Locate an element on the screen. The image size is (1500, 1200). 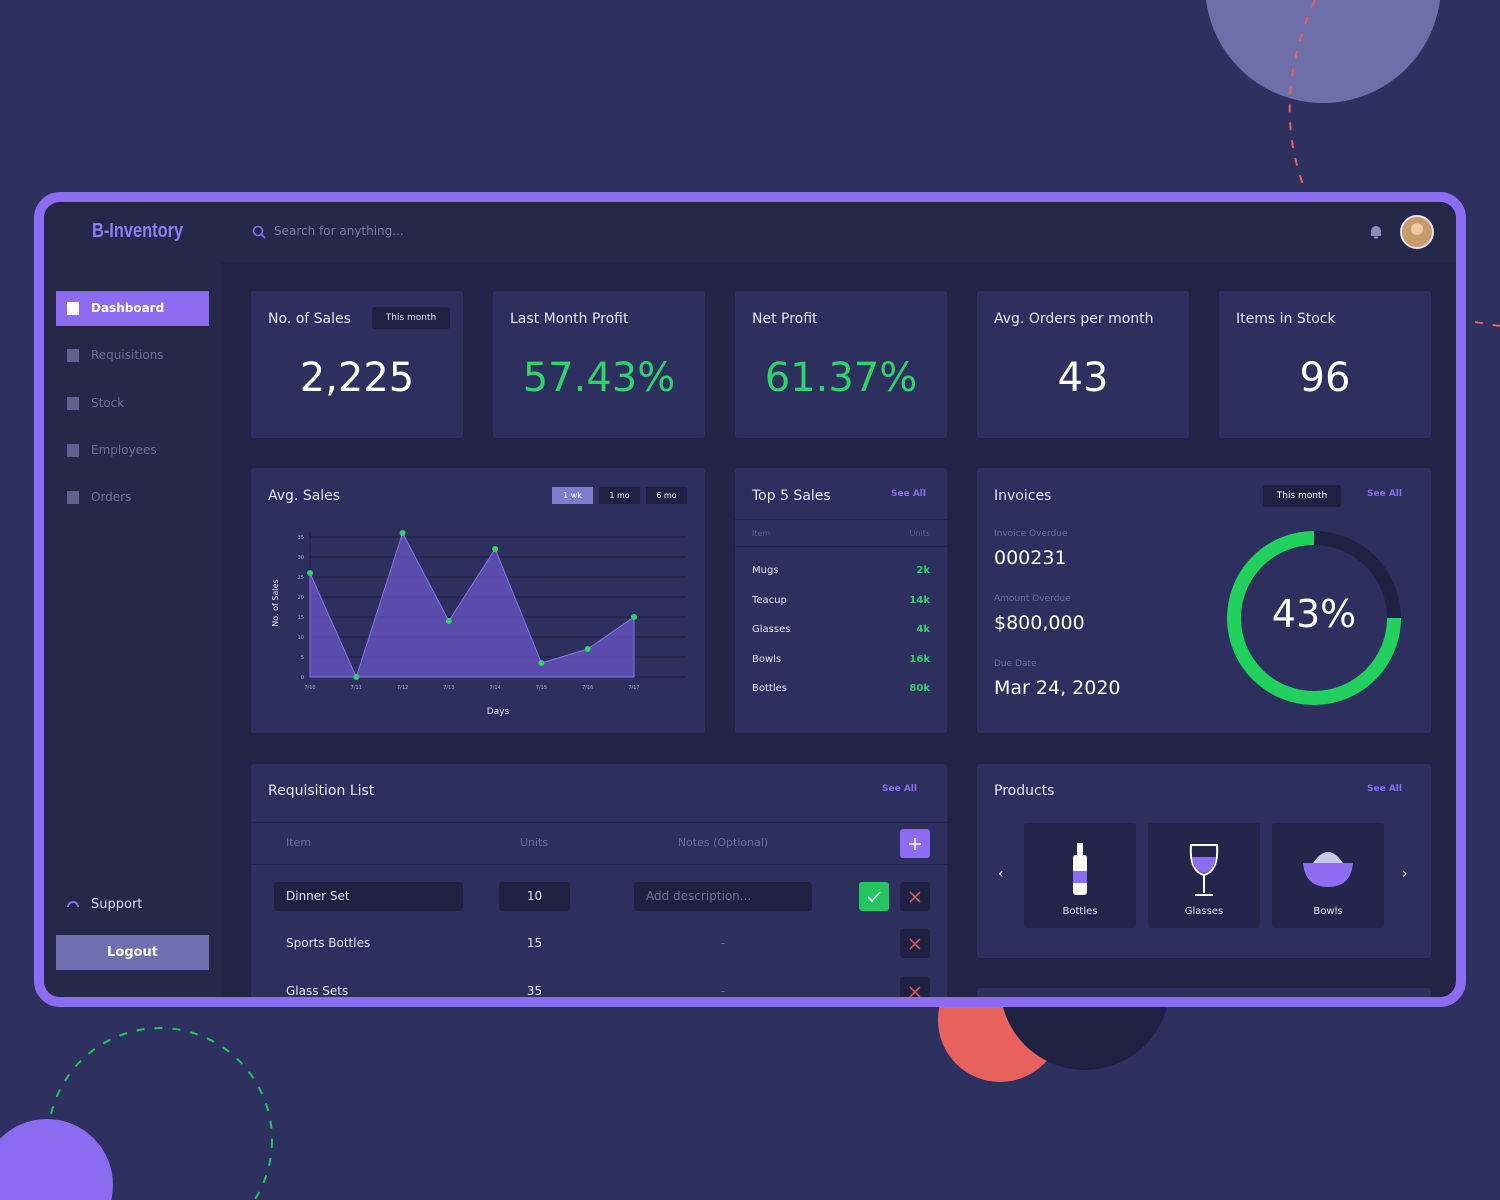
nav-active-bg is located at coordinates (132, 308).